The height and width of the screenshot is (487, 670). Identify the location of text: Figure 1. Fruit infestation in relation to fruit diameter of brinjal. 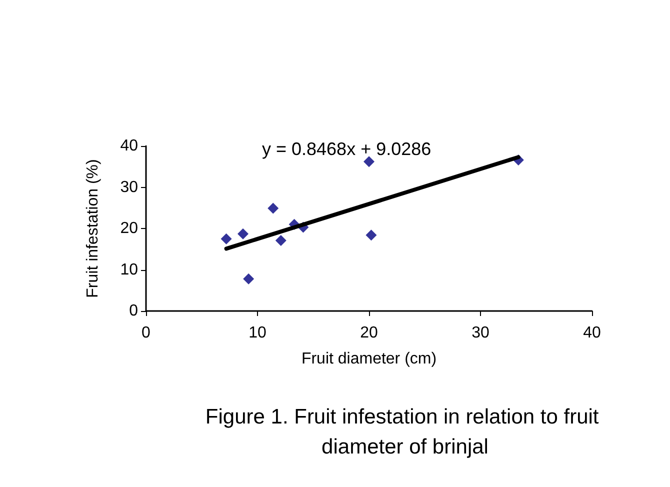
(405, 432).